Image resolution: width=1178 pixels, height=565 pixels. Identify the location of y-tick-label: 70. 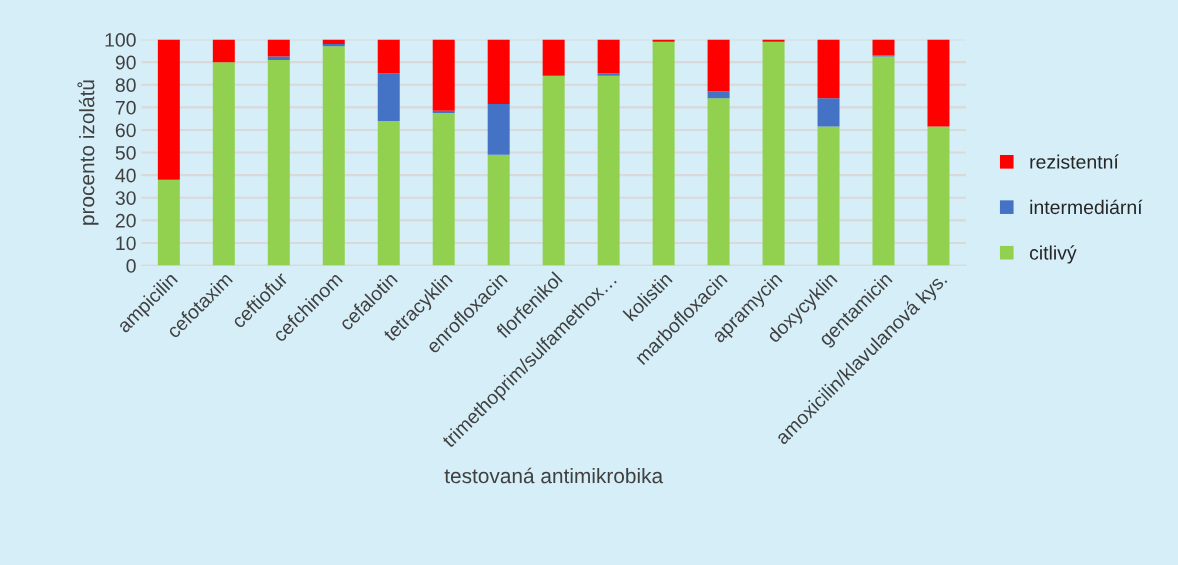
(125, 107).